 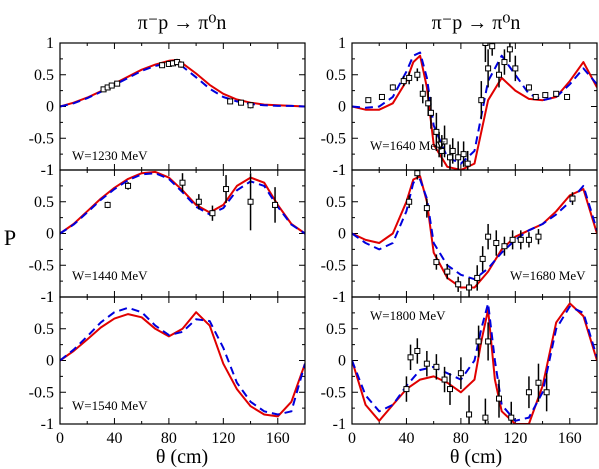 What do you see at coordinates (182, 457) in the screenshot?
I see `x-axis-label-left: θ (cm)` at bounding box center [182, 457].